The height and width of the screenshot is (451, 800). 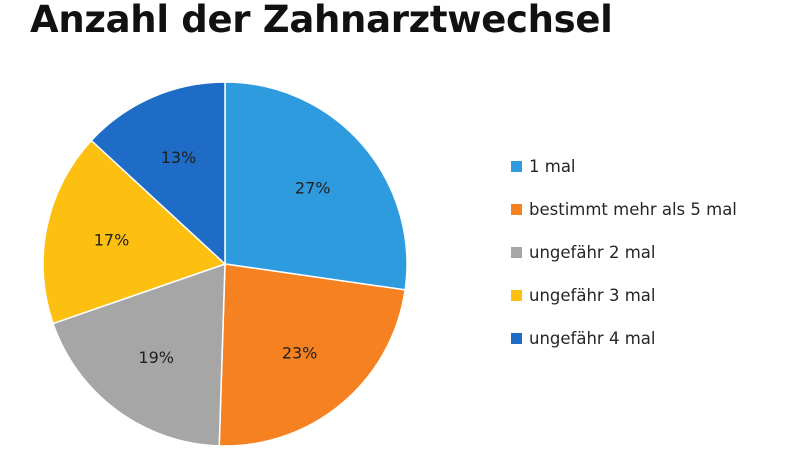 I want to click on legend-label: bestimmt mehr als 5 mal, so click(x=633, y=209).